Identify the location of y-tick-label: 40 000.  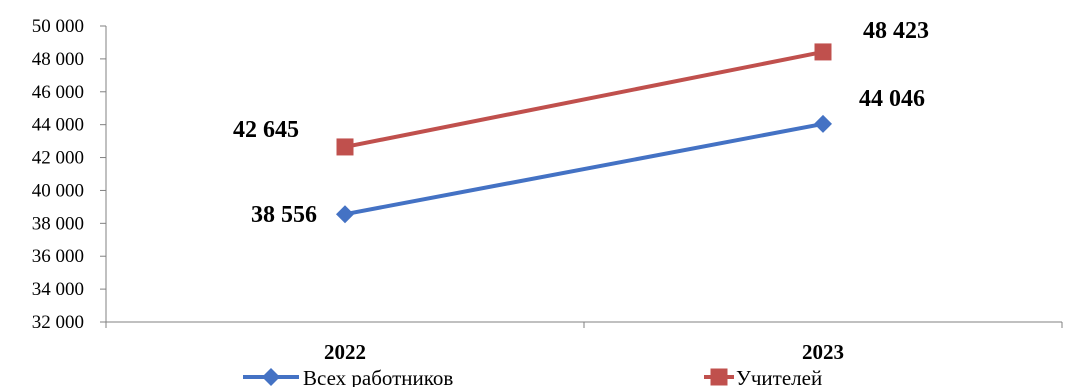
(58, 190).